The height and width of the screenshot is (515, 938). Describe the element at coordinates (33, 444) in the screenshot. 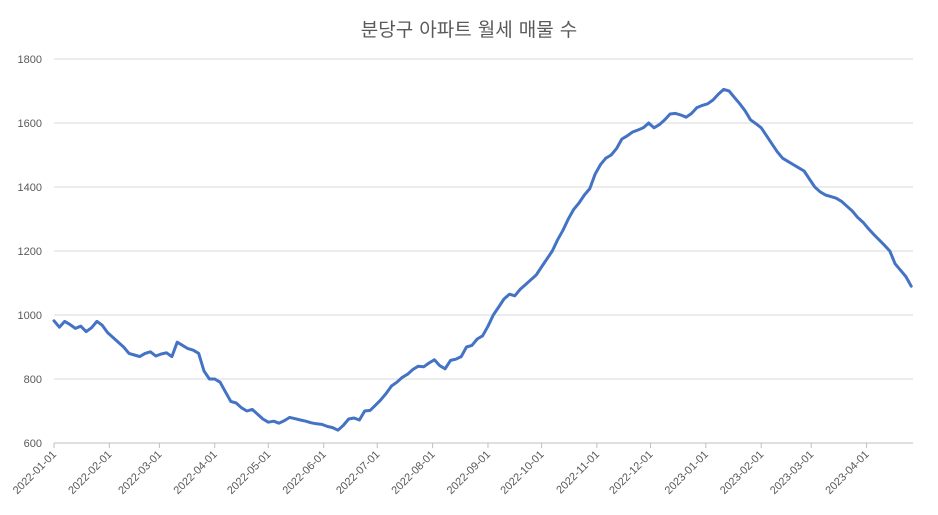

I see `y-tick-label: 600` at that location.